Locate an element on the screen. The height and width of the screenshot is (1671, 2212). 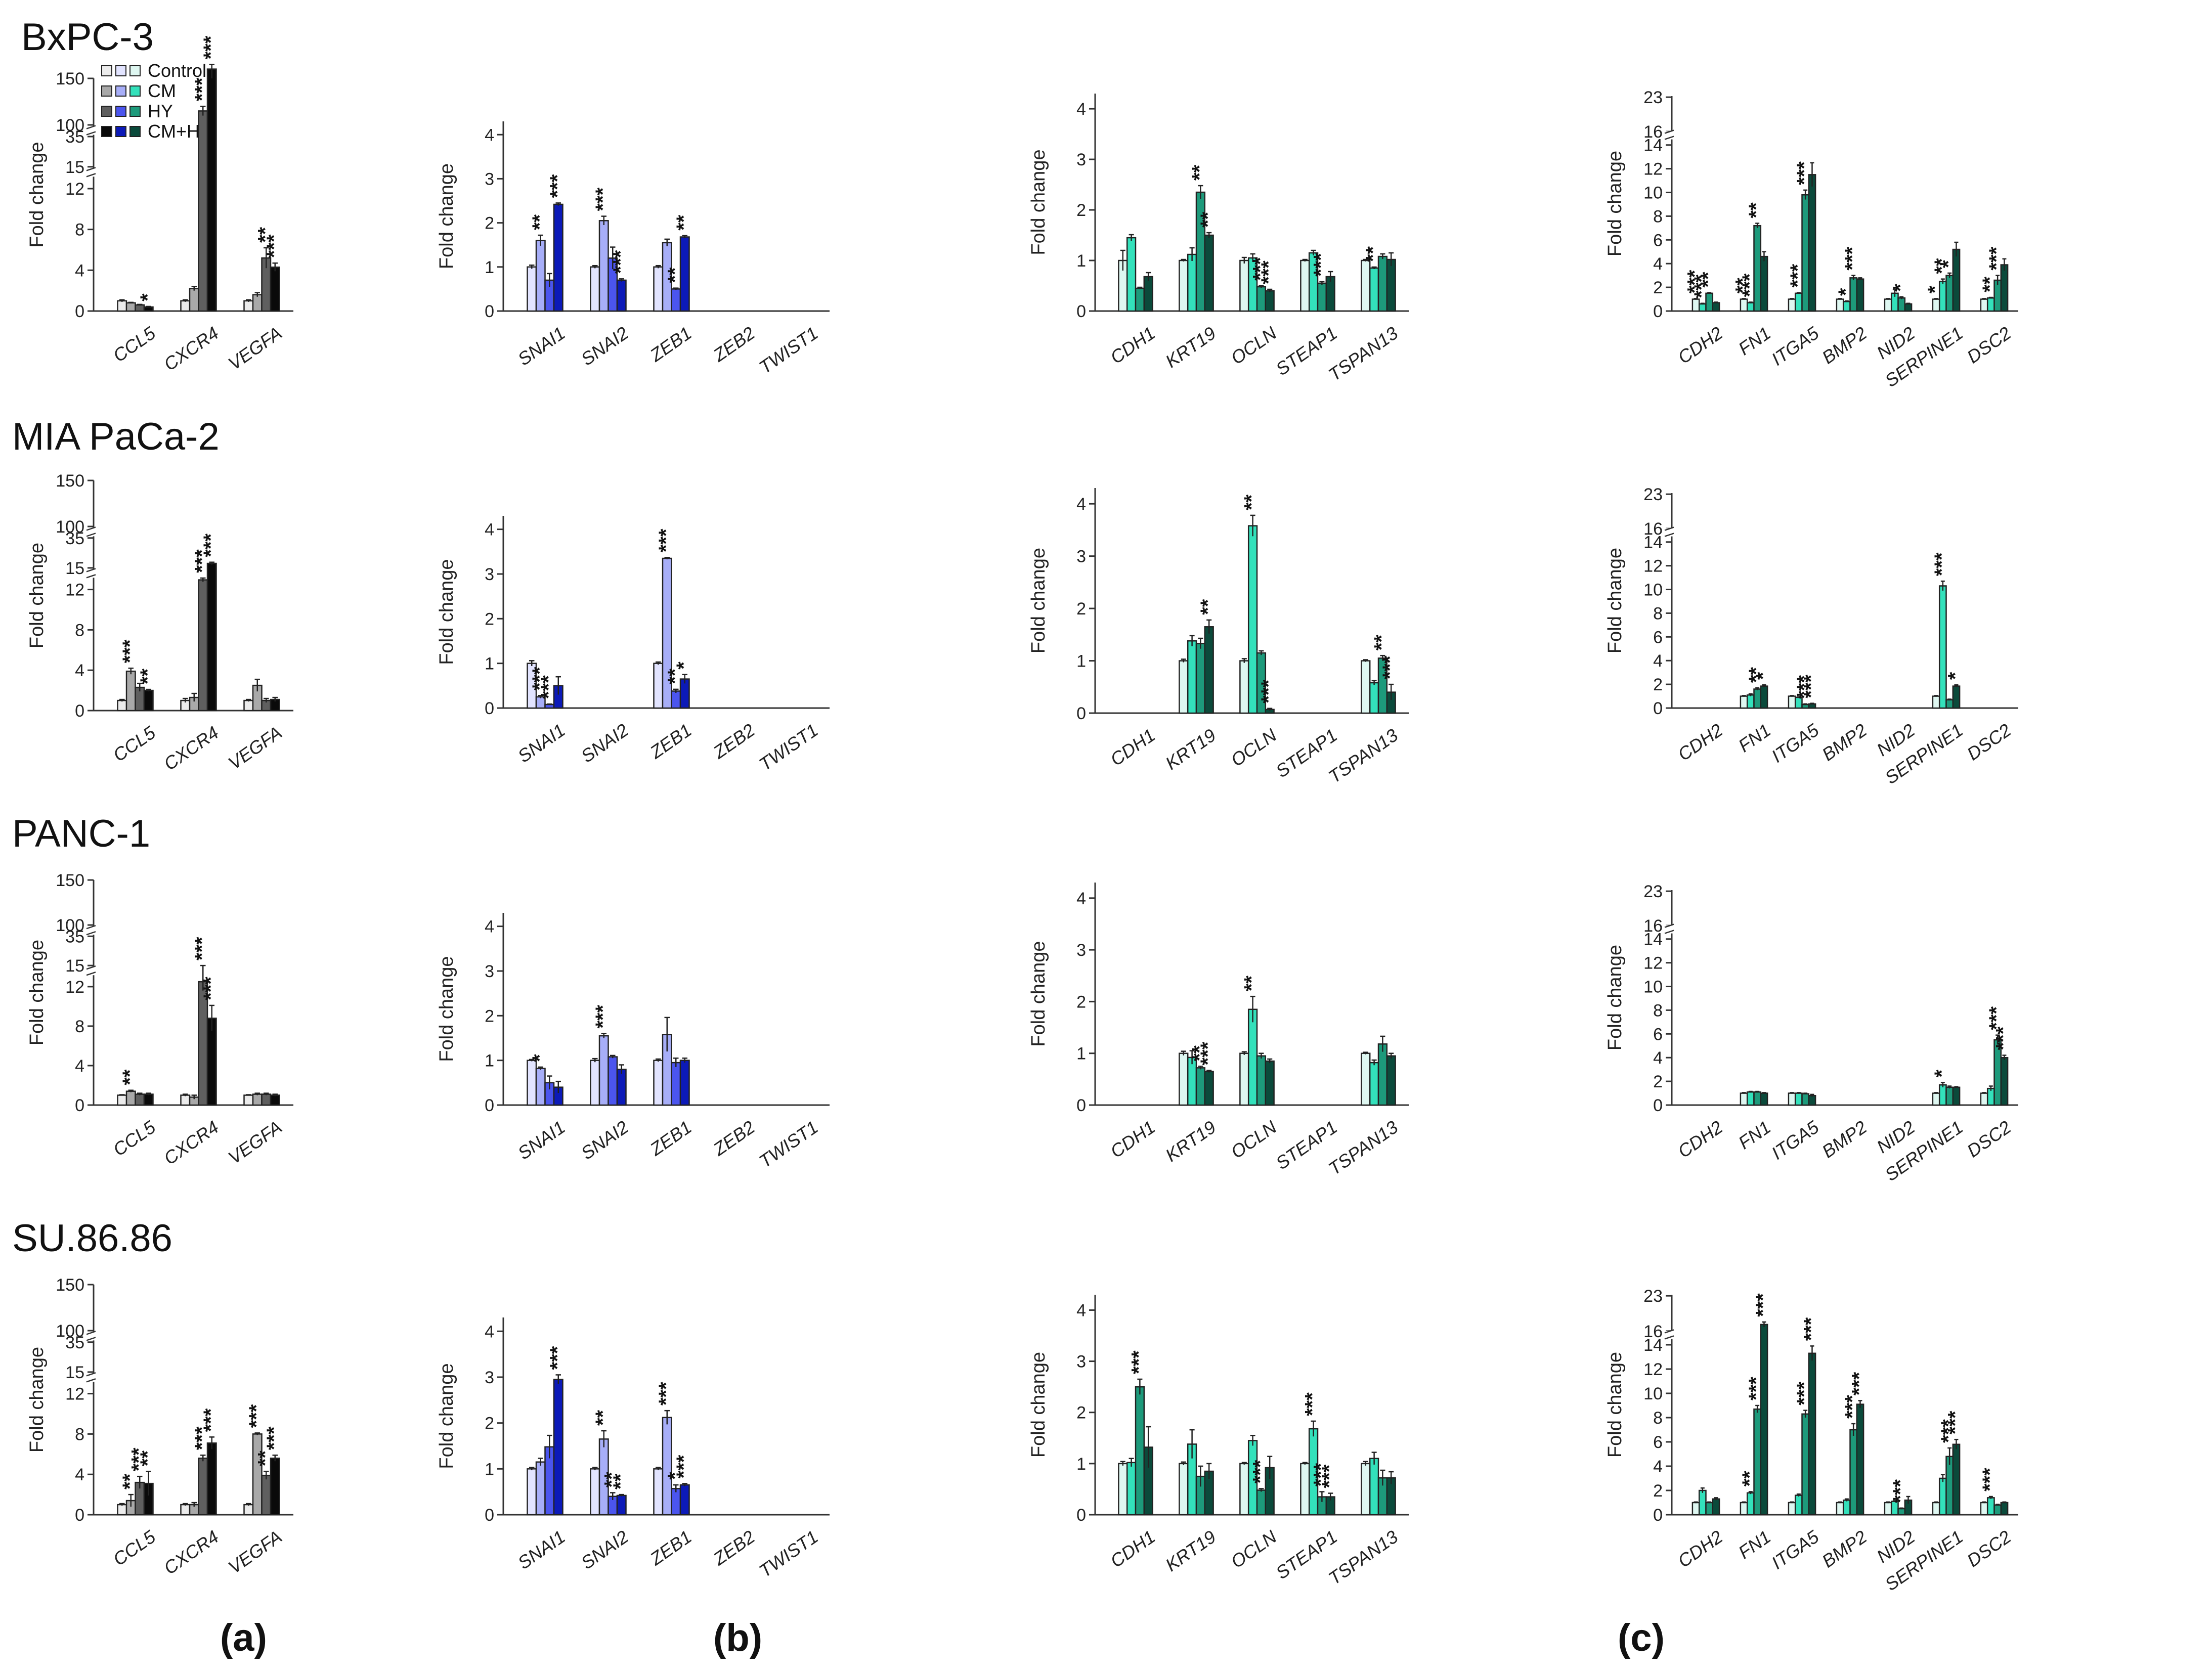
x-tick-label: ZEB1 is located at coordinates (671, 345).